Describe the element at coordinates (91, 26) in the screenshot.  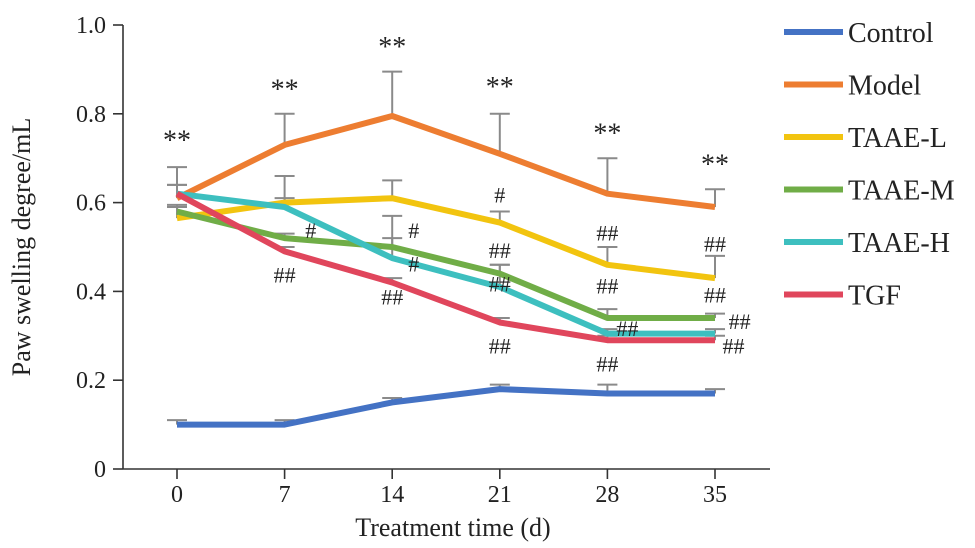
I see `y-tick-label: 1.0` at that location.